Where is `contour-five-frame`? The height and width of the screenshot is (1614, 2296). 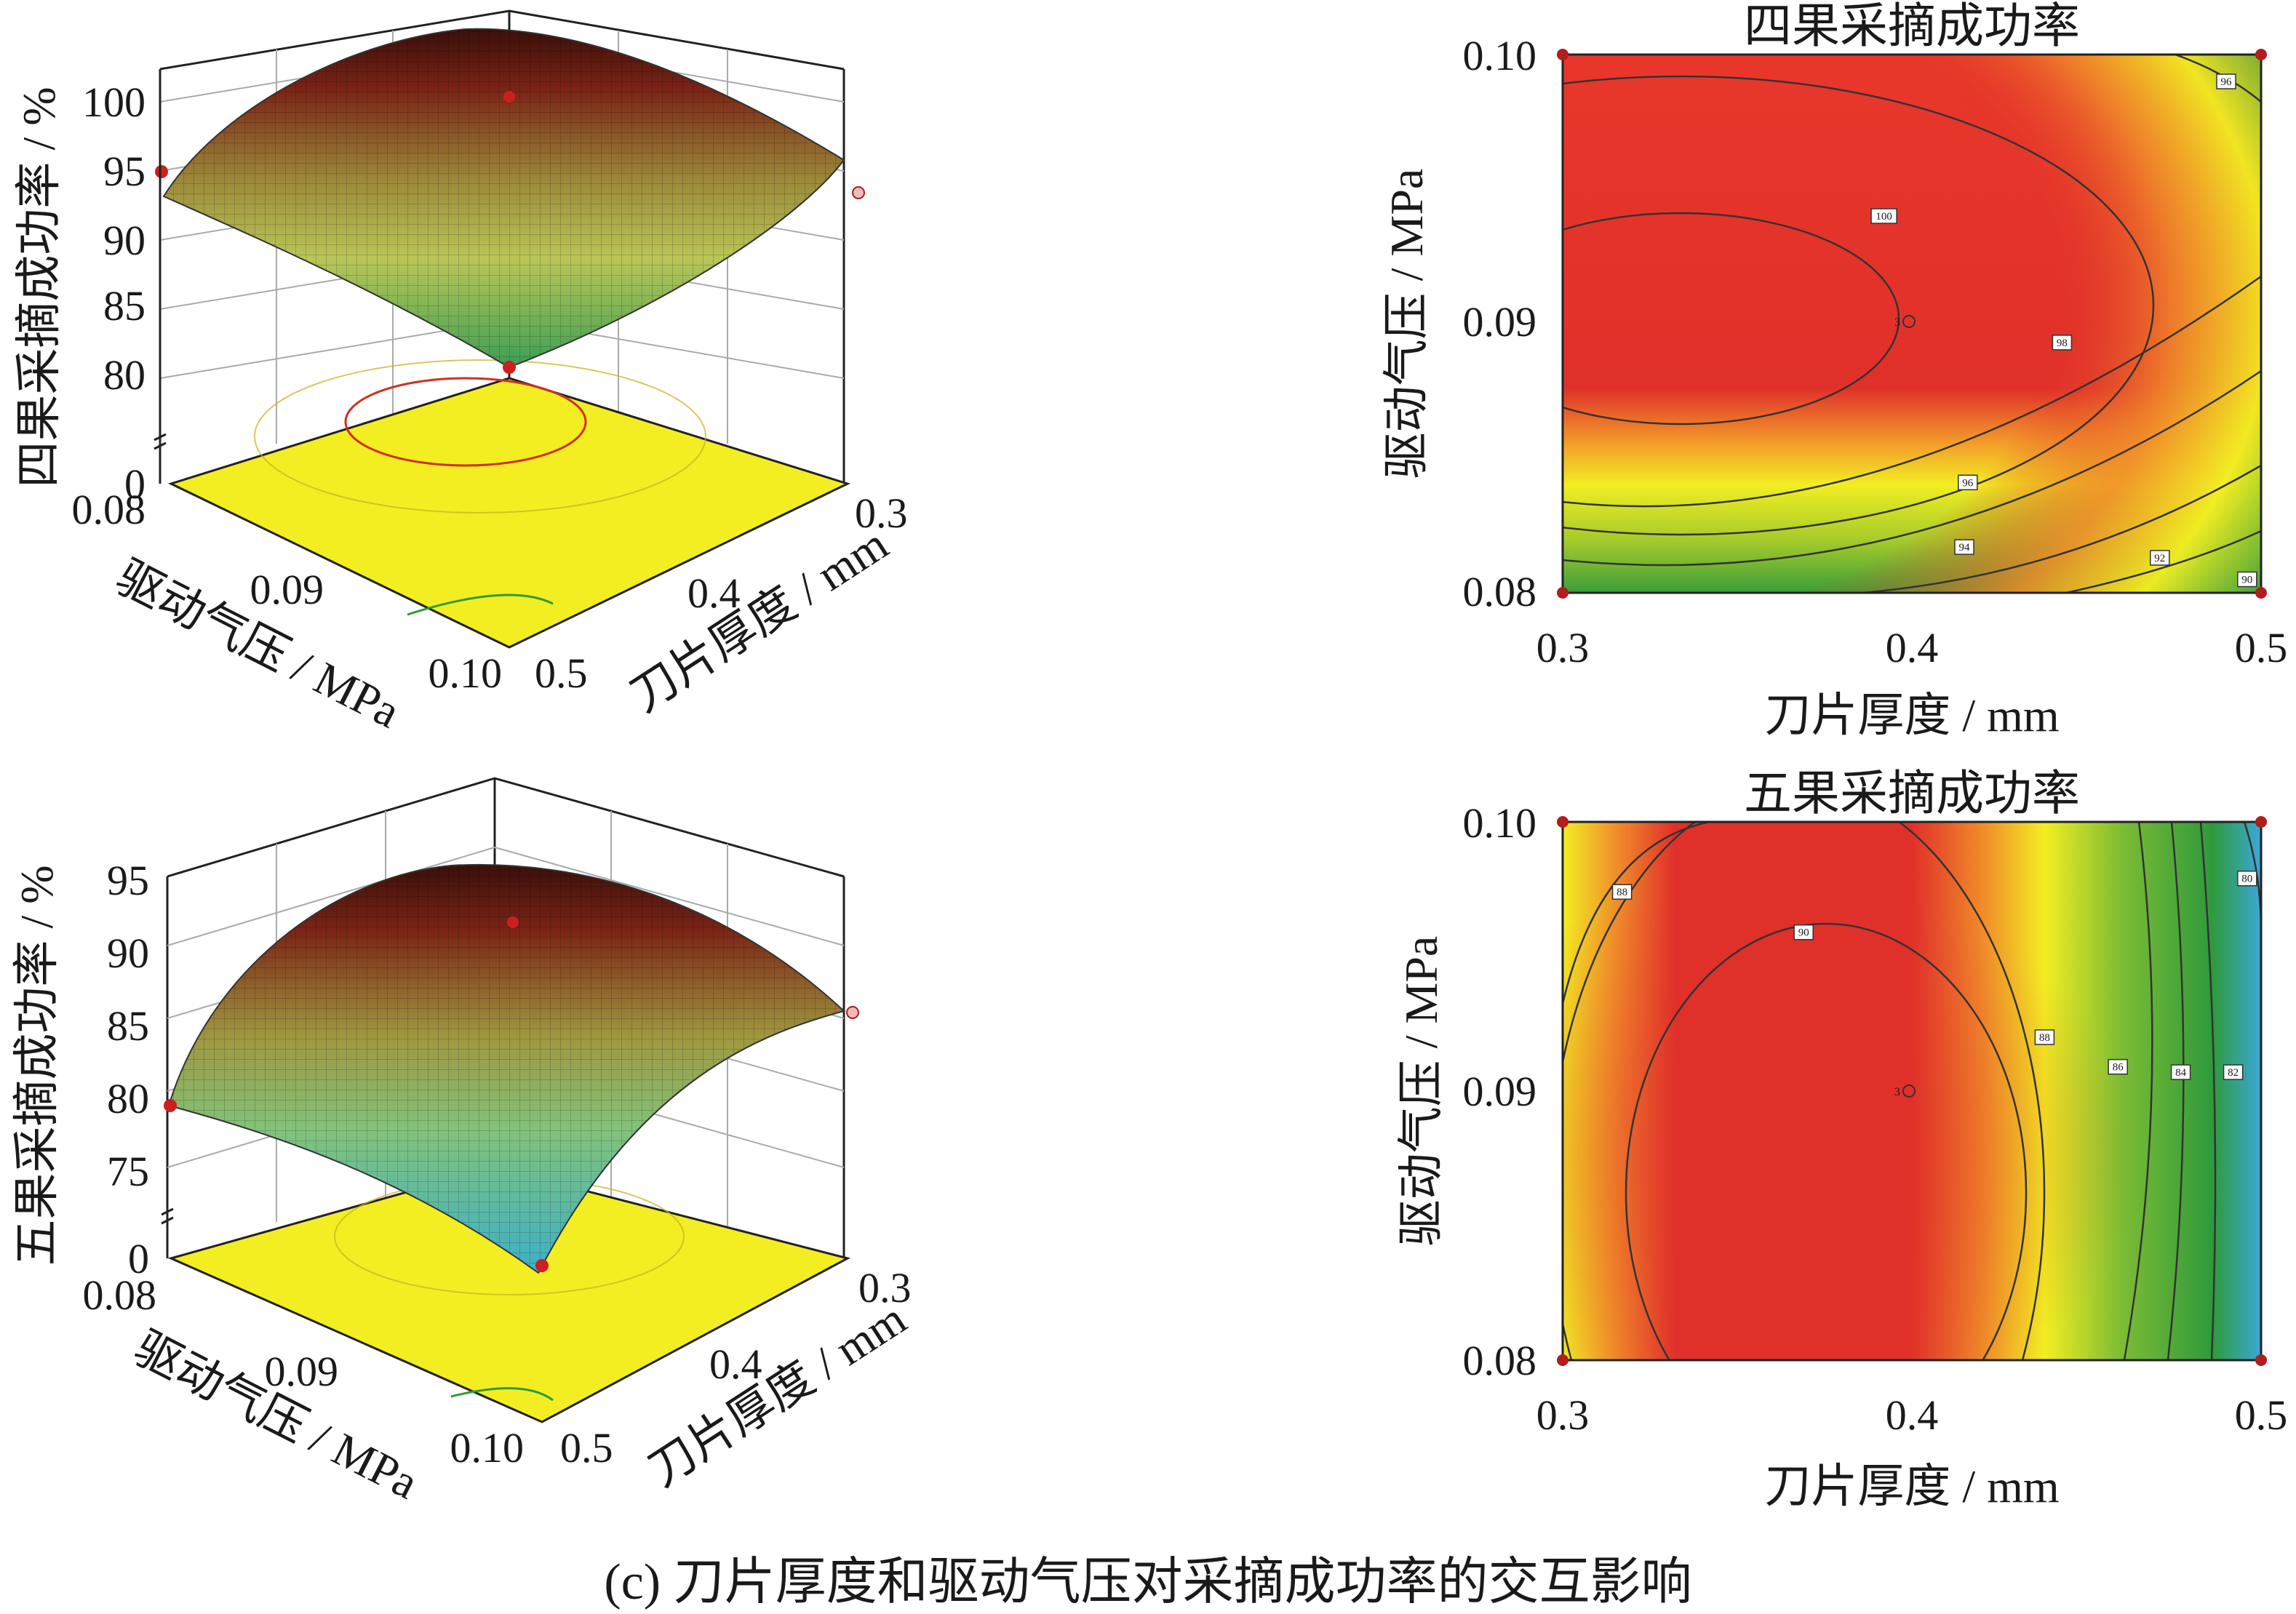
contour-five-frame is located at coordinates (1912, 1091).